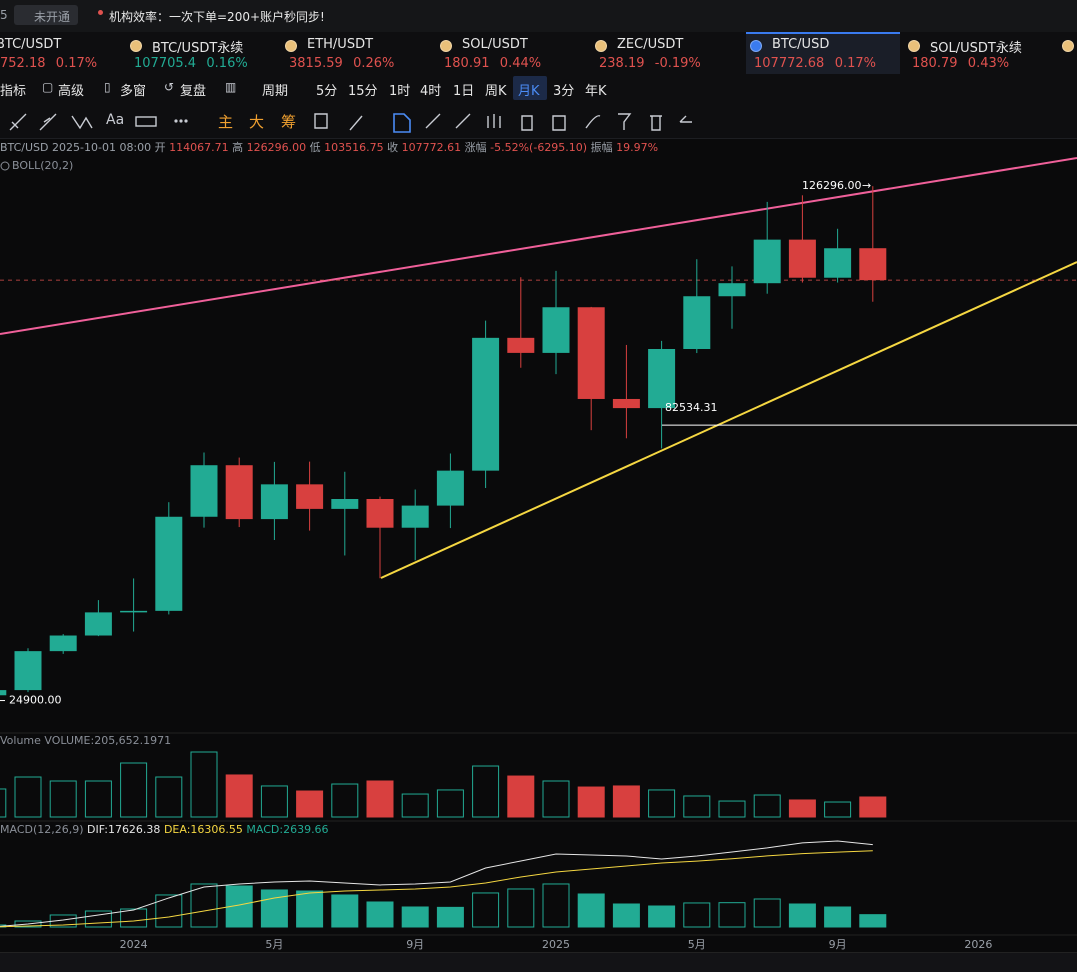 The height and width of the screenshot is (972, 1077). Describe the element at coordinates (538, 16) in the screenshot. I see `top-bar: 5 未开通 机构效率：一次下单=200+账户秒同步!` at that location.